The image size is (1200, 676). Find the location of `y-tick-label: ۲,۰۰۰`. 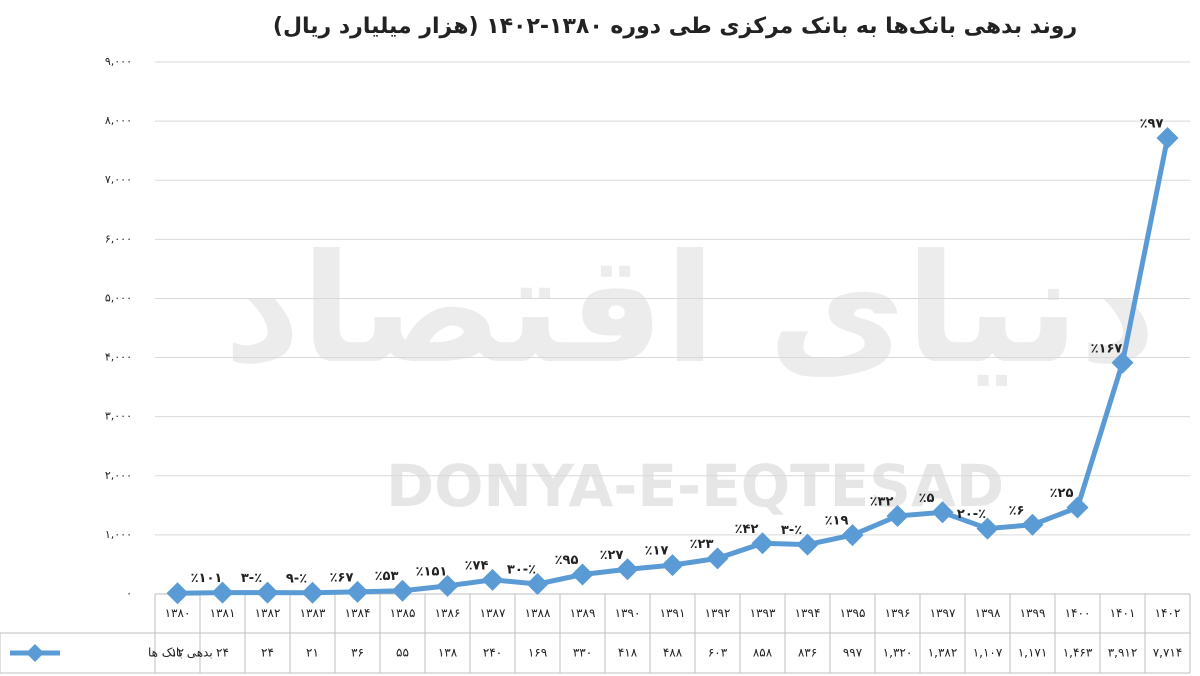

y-tick-label: ۲,۰۰۰ is located at coordinates (118, 475).